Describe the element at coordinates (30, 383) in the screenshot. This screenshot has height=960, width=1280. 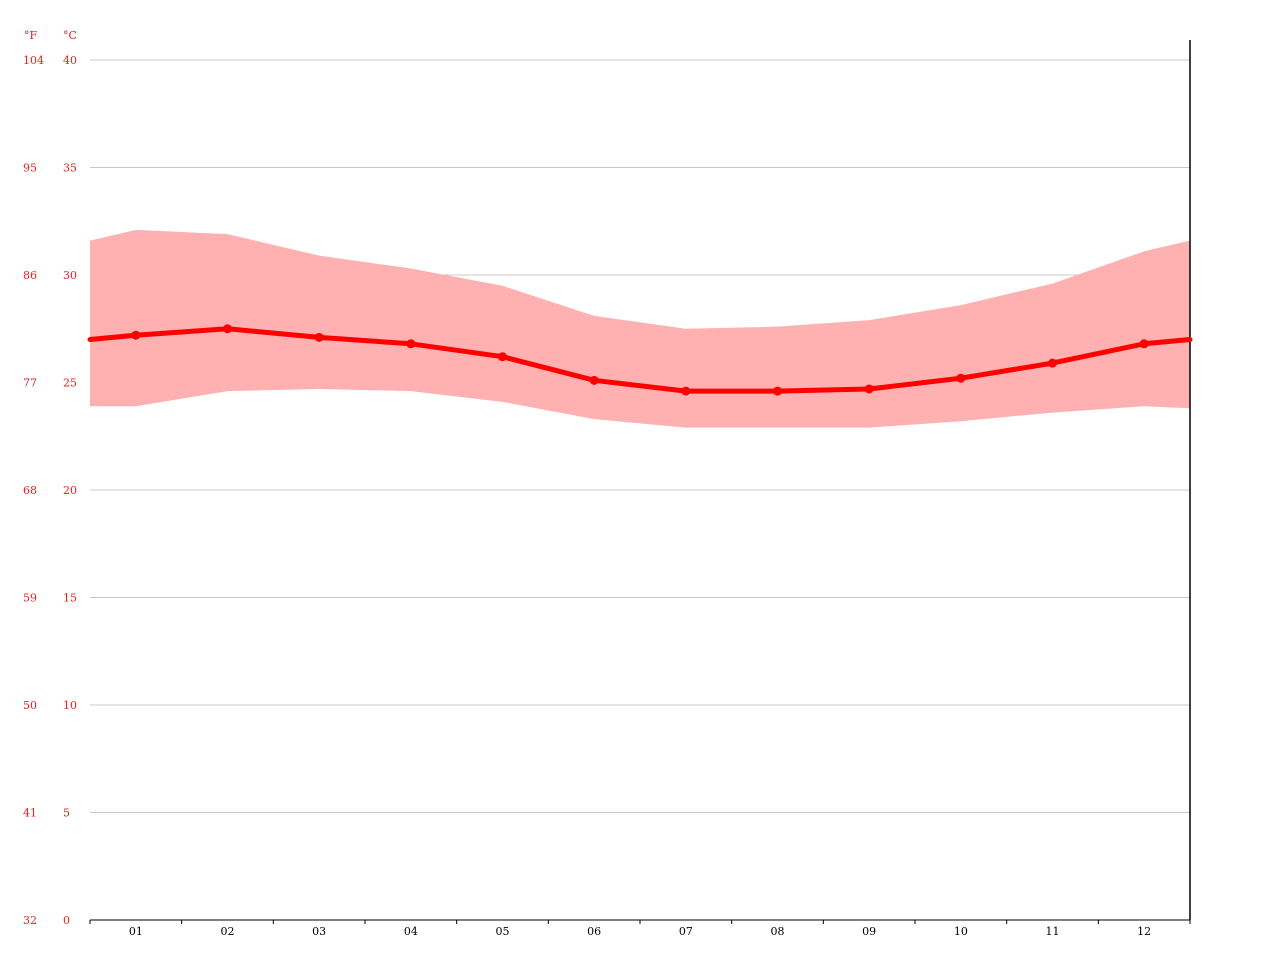
I see `y-tick-label-fahrenheit: 77` at that location.